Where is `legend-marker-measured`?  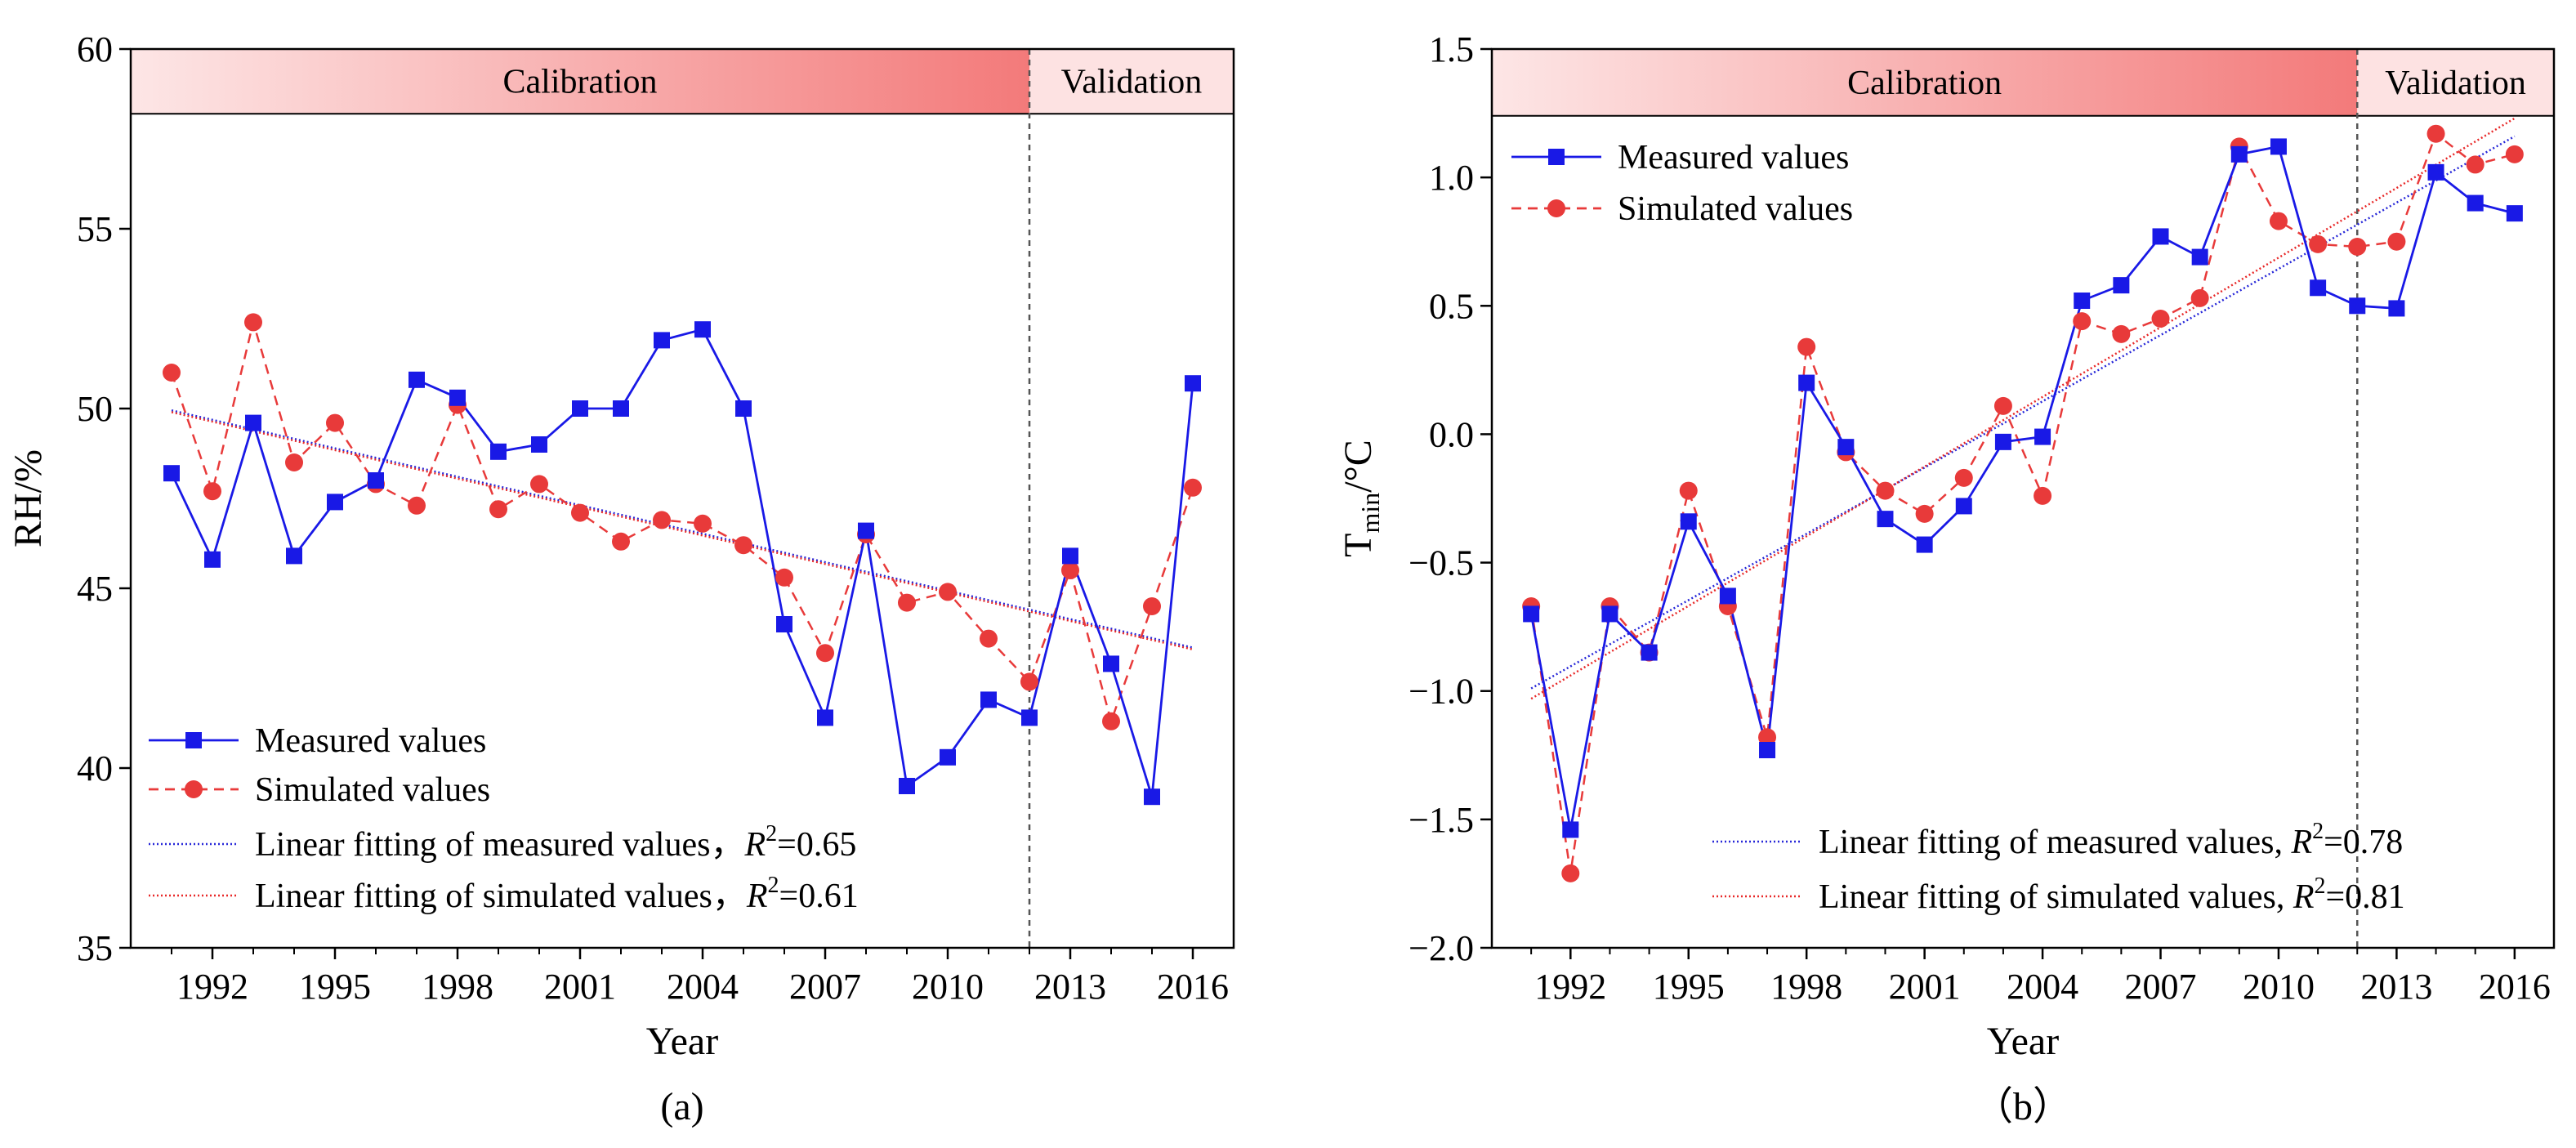 legend-marker-measured is located at coordinates (194, 740).